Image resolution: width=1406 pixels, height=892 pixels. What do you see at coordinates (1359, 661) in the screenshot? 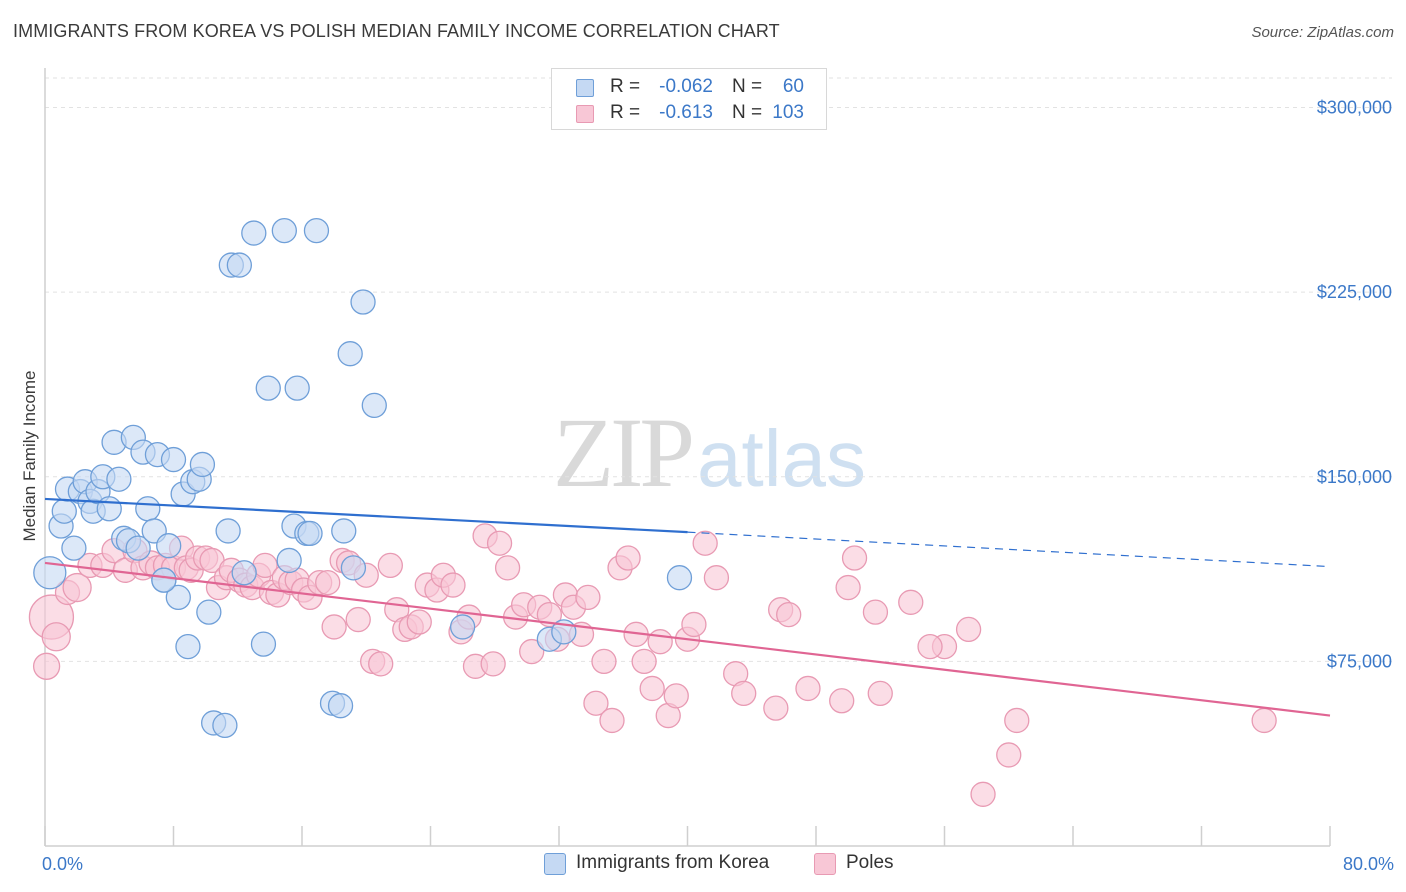
I see `y-tick-label: $75,000` at bounding box center [1359, 661].